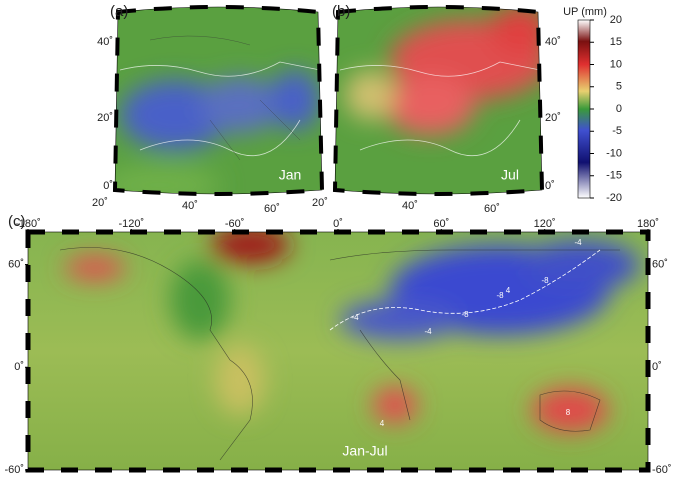 The image size is (685, 485). What do you see at coordinates (119, 11) in the screenshot?
I see `panel-label: (a)` at bounding box center [119, 11].